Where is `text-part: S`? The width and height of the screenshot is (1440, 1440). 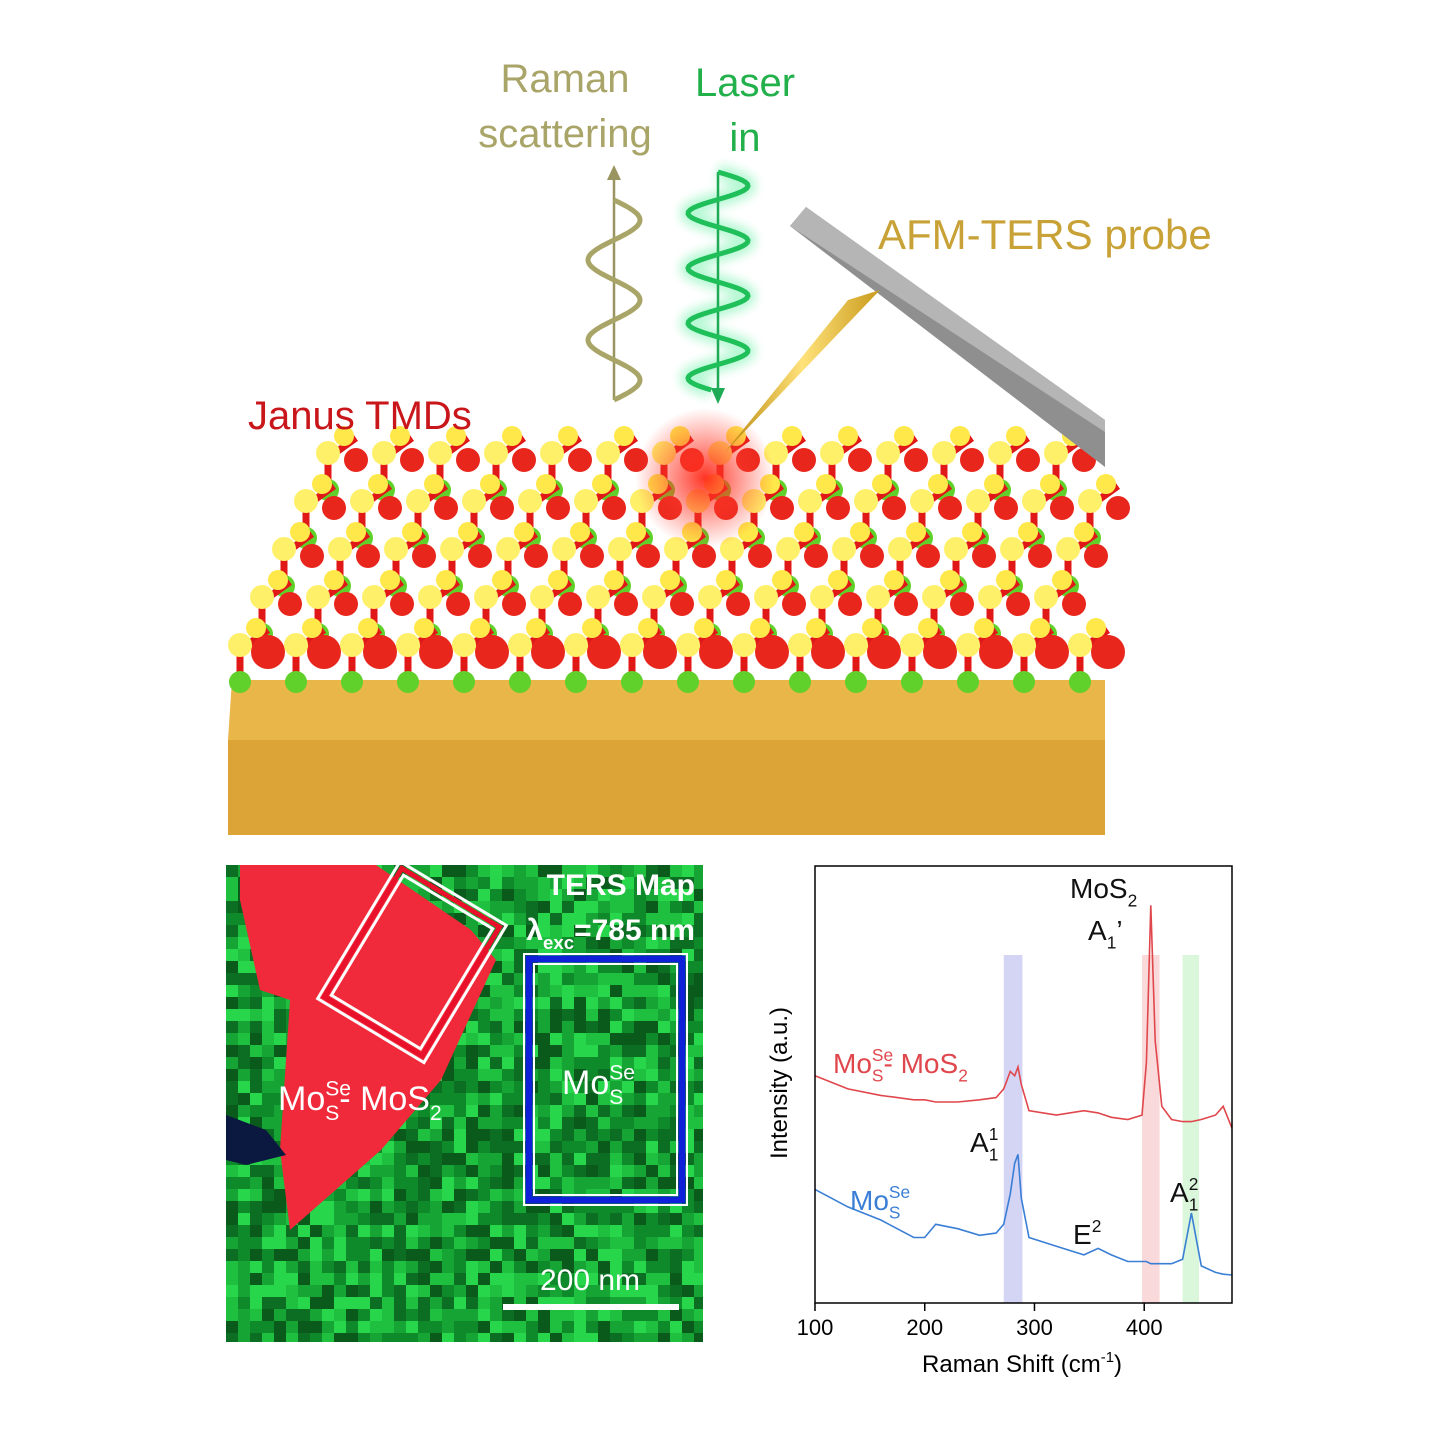 text-part: S is located at coordinates (895, 1212).